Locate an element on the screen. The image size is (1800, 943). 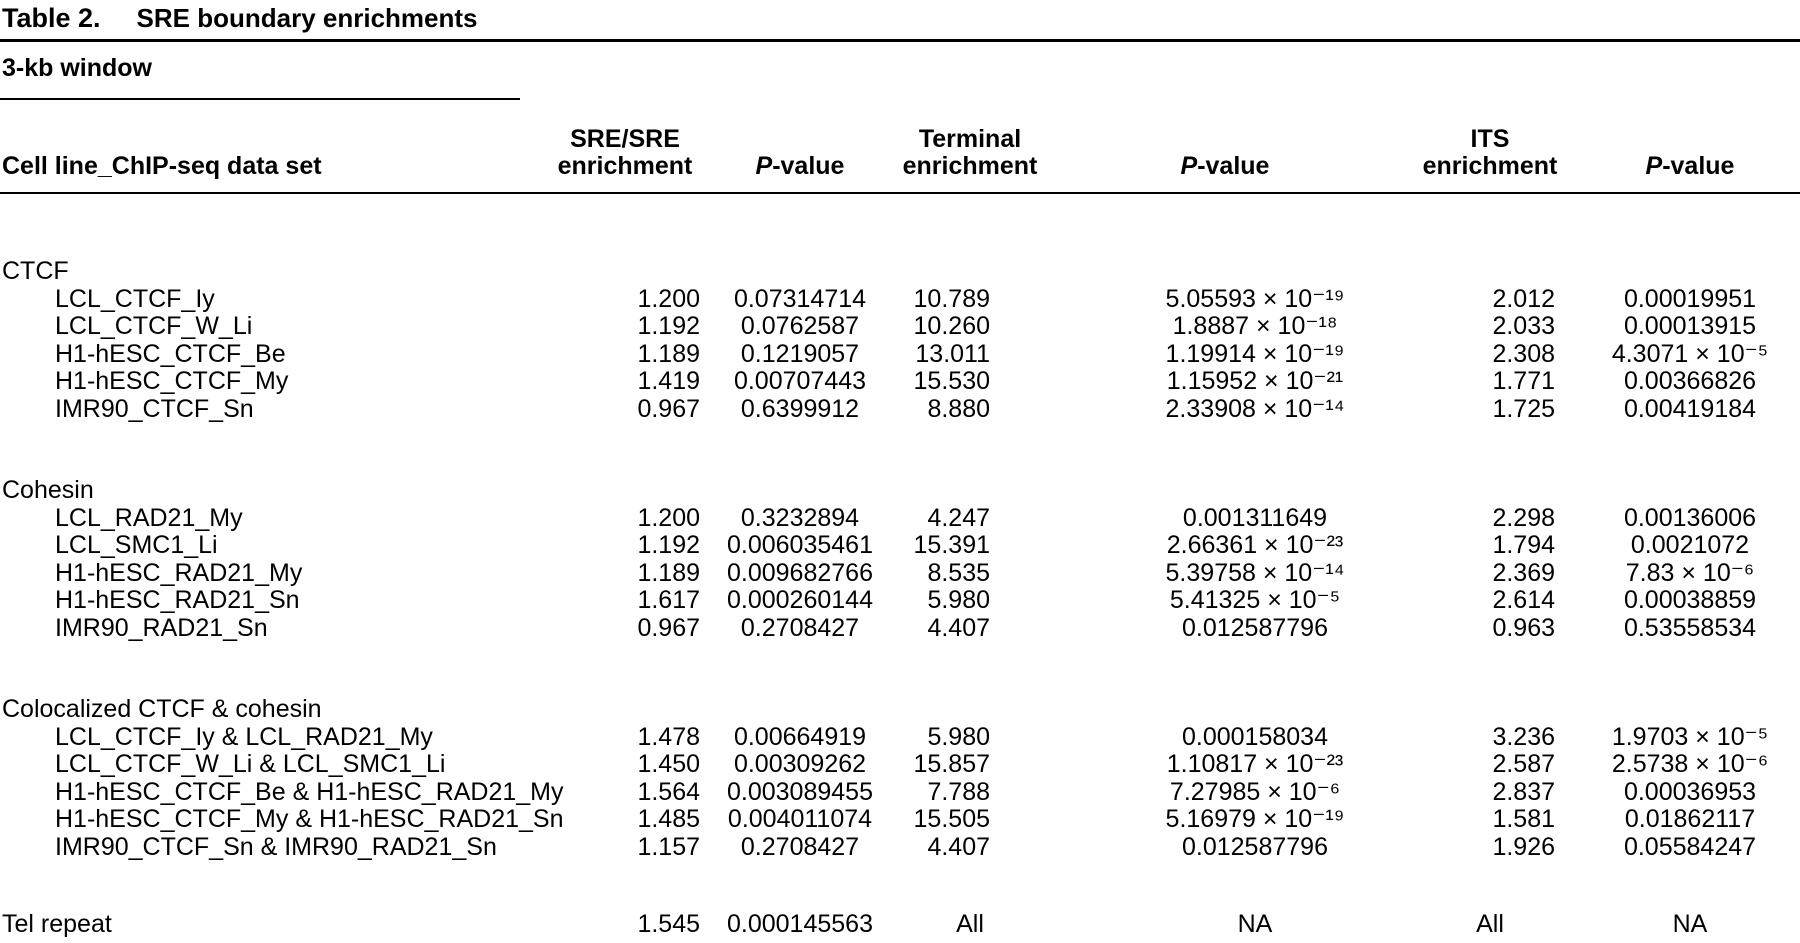
cell-terminal-p: 5.39758 × 10⁻¹⁴ is located at coordinates (1255, 572).